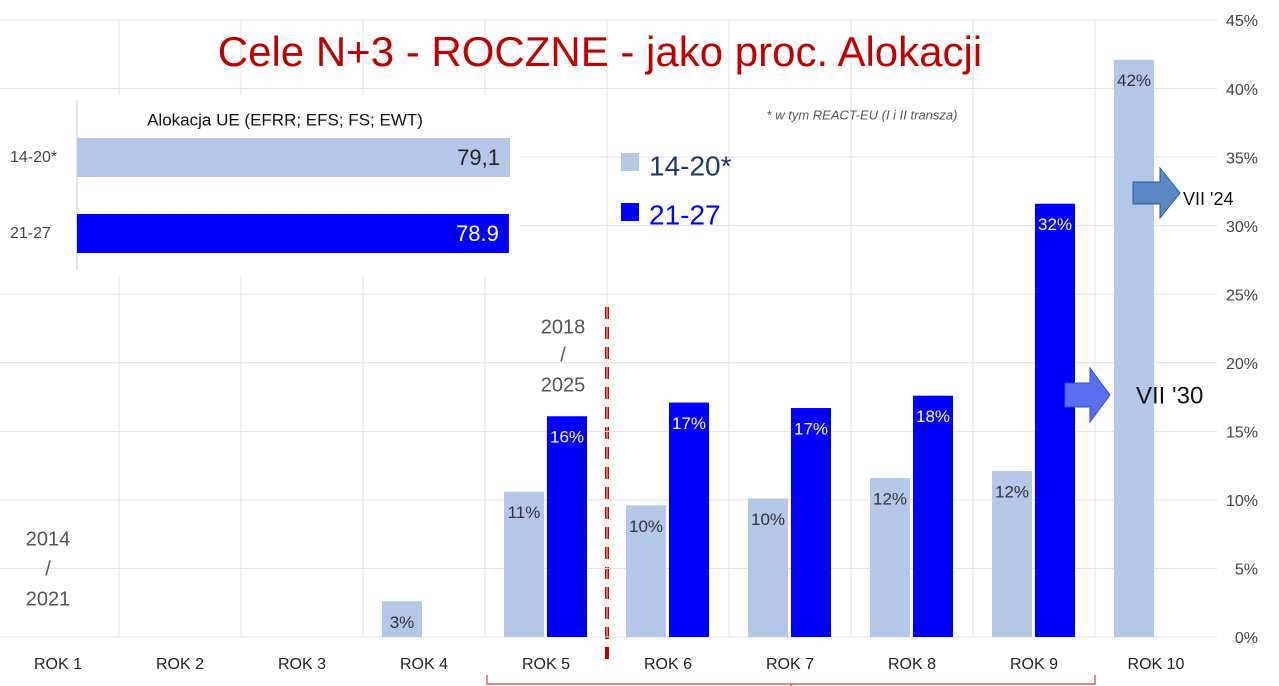  What do you see at coordinates (1242, 21) in the screenshot?
I see `y-tick-label: 45%` at bounding box center [1242, 21].